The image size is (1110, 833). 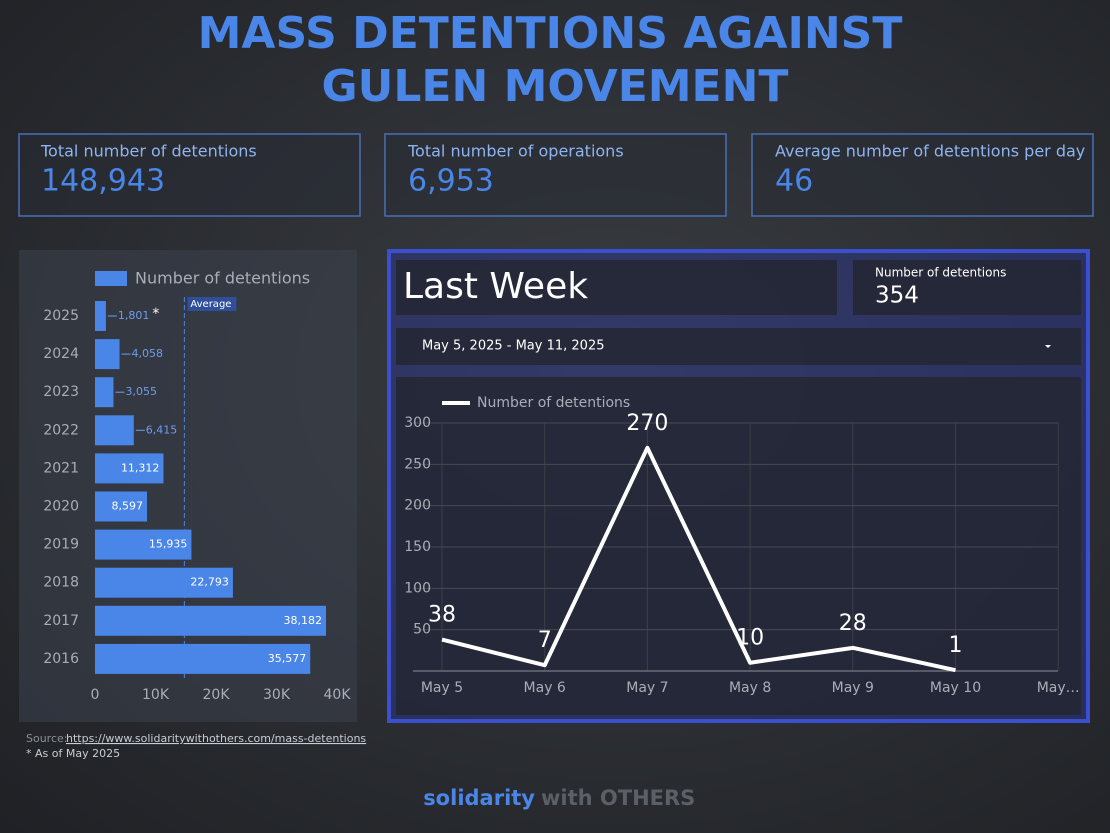 What do you see at coordinates (738, 346) in the screenshot?
I see `date-range-selector` at bounding box center [738, 346].